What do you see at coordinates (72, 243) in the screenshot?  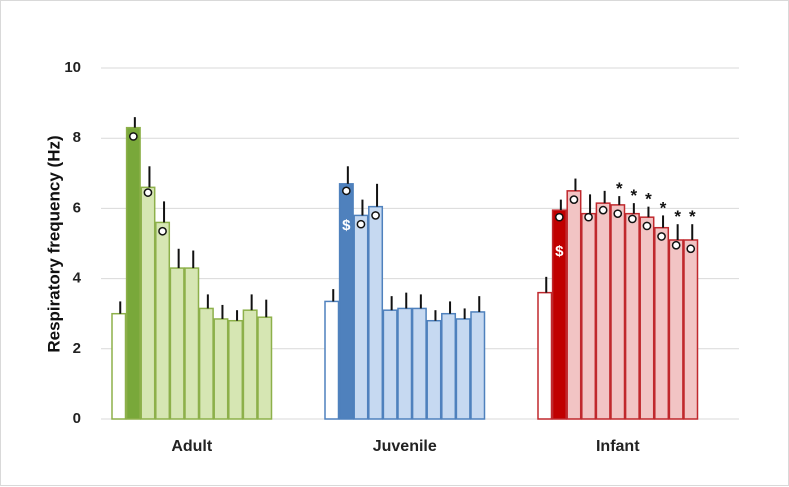 I see `y-axis-ticks: 0 2 4 6 8 10` at bounding box center [72, 243].